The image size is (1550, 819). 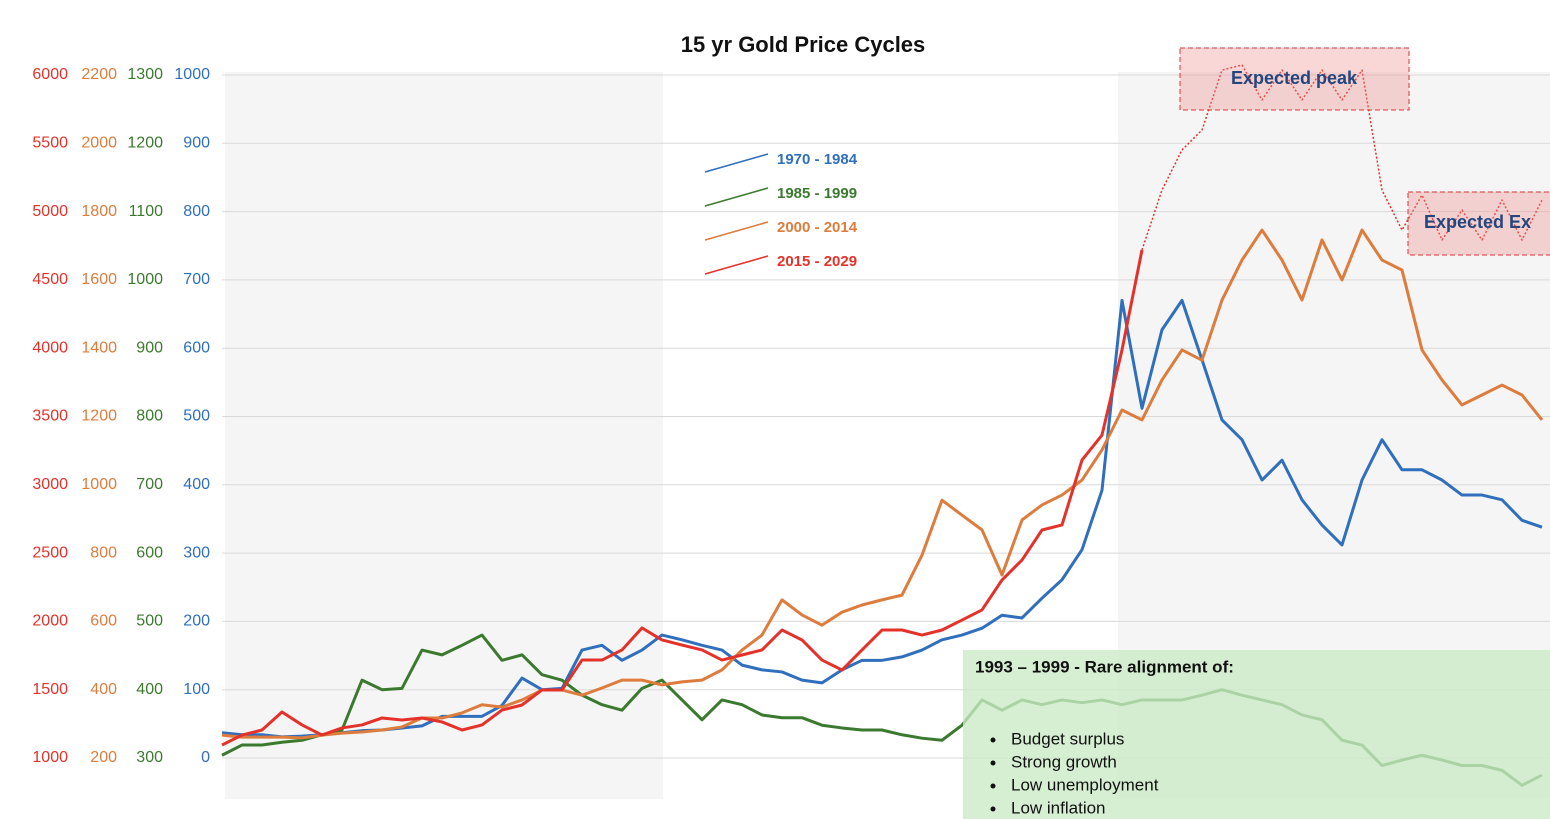 I want to click on annotation: Expected peak, so click(x=1294, y=78).